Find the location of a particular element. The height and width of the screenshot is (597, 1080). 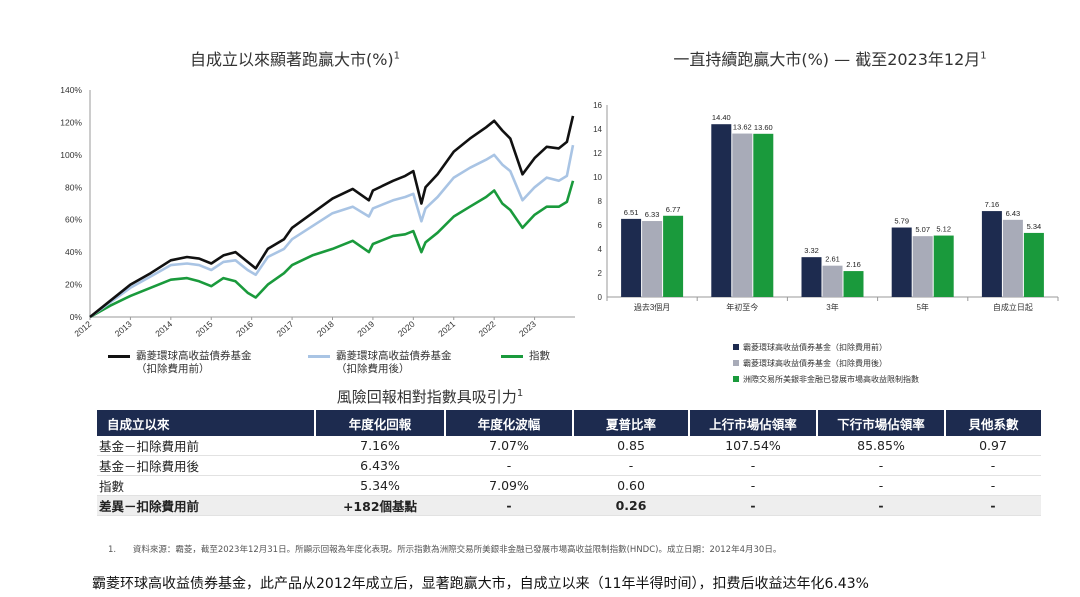

x-tick-label: 2015 is located at coordinates (204, 329).